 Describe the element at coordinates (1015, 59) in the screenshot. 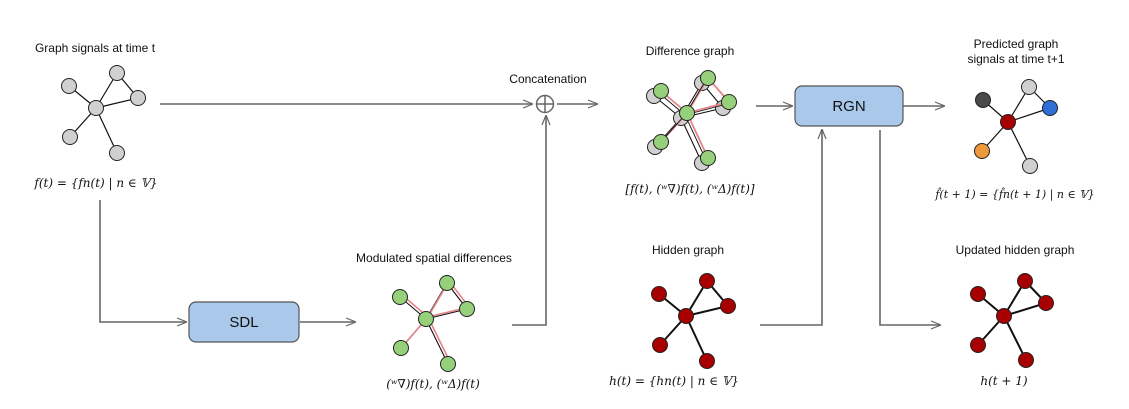

I see `pred-title-line2: signals at time t+1` at that location.